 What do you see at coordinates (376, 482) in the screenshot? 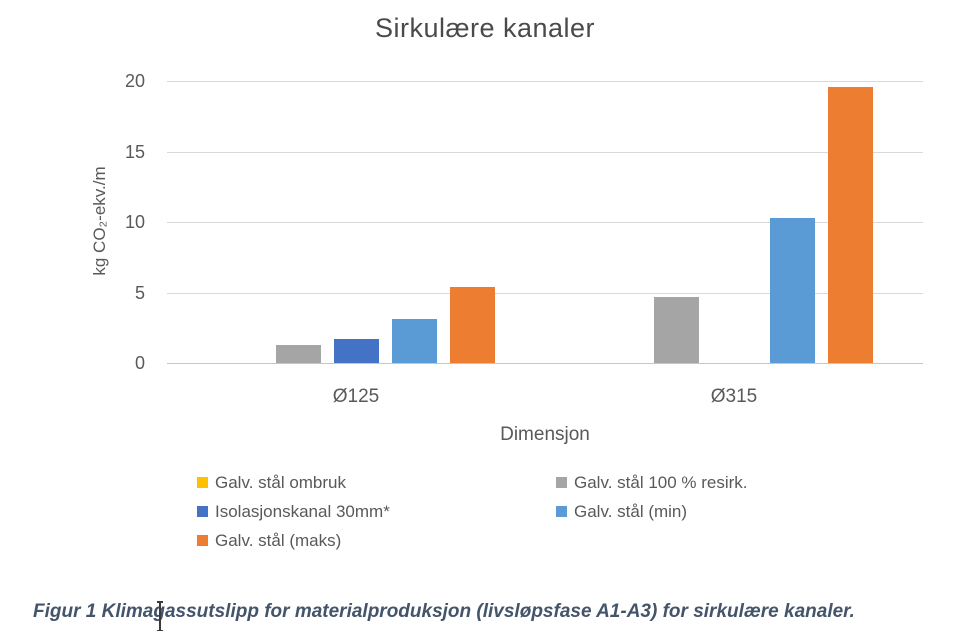
I see `legend-item: Galv. stål ombruk` at bounding box center [376, 482].